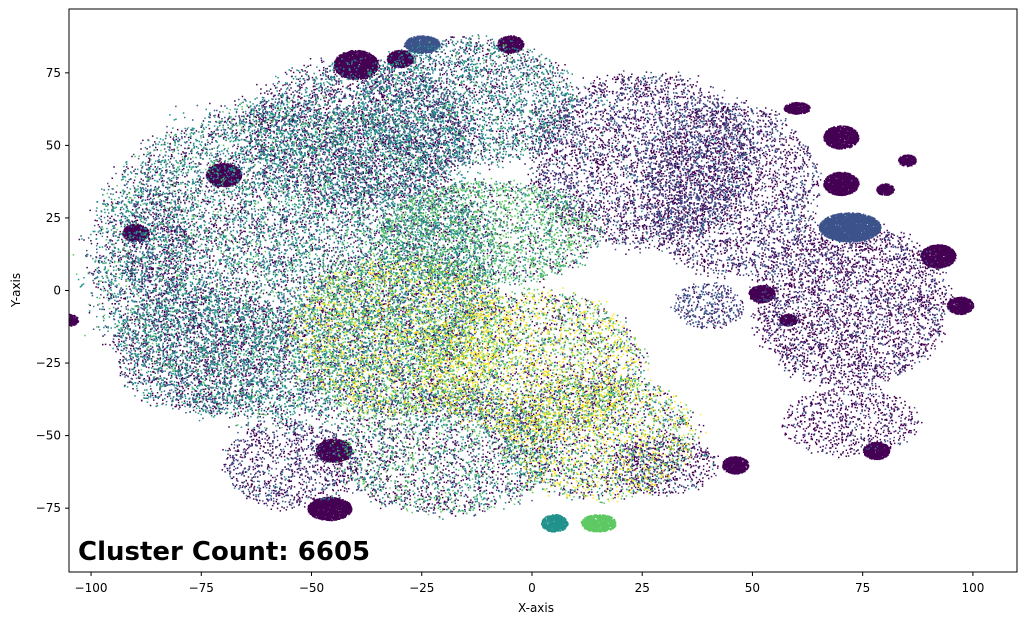 The image size is (1025, 625). What do you see at coordinates (53, 218) in the screenshot?
I see `y-tick-label: 25` at bounding box center [53, 218].